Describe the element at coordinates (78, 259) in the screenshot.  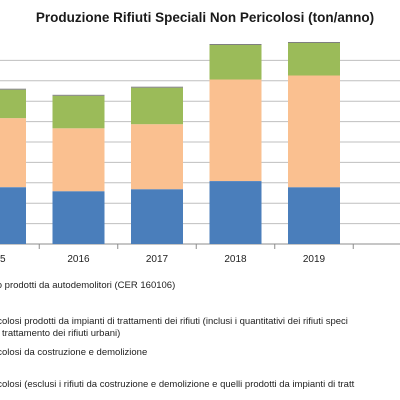
I see `x-tick-label: 2016` at that location.